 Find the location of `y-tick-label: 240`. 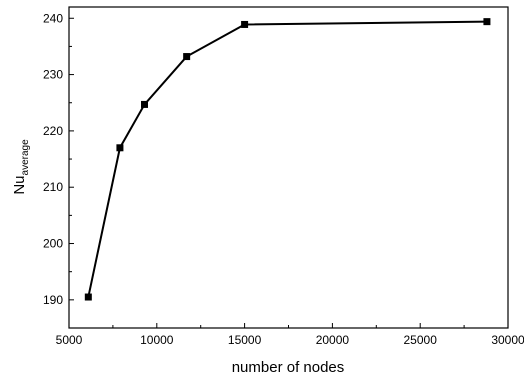

y-tick-label: 240 is located at coordinates (53, 18).